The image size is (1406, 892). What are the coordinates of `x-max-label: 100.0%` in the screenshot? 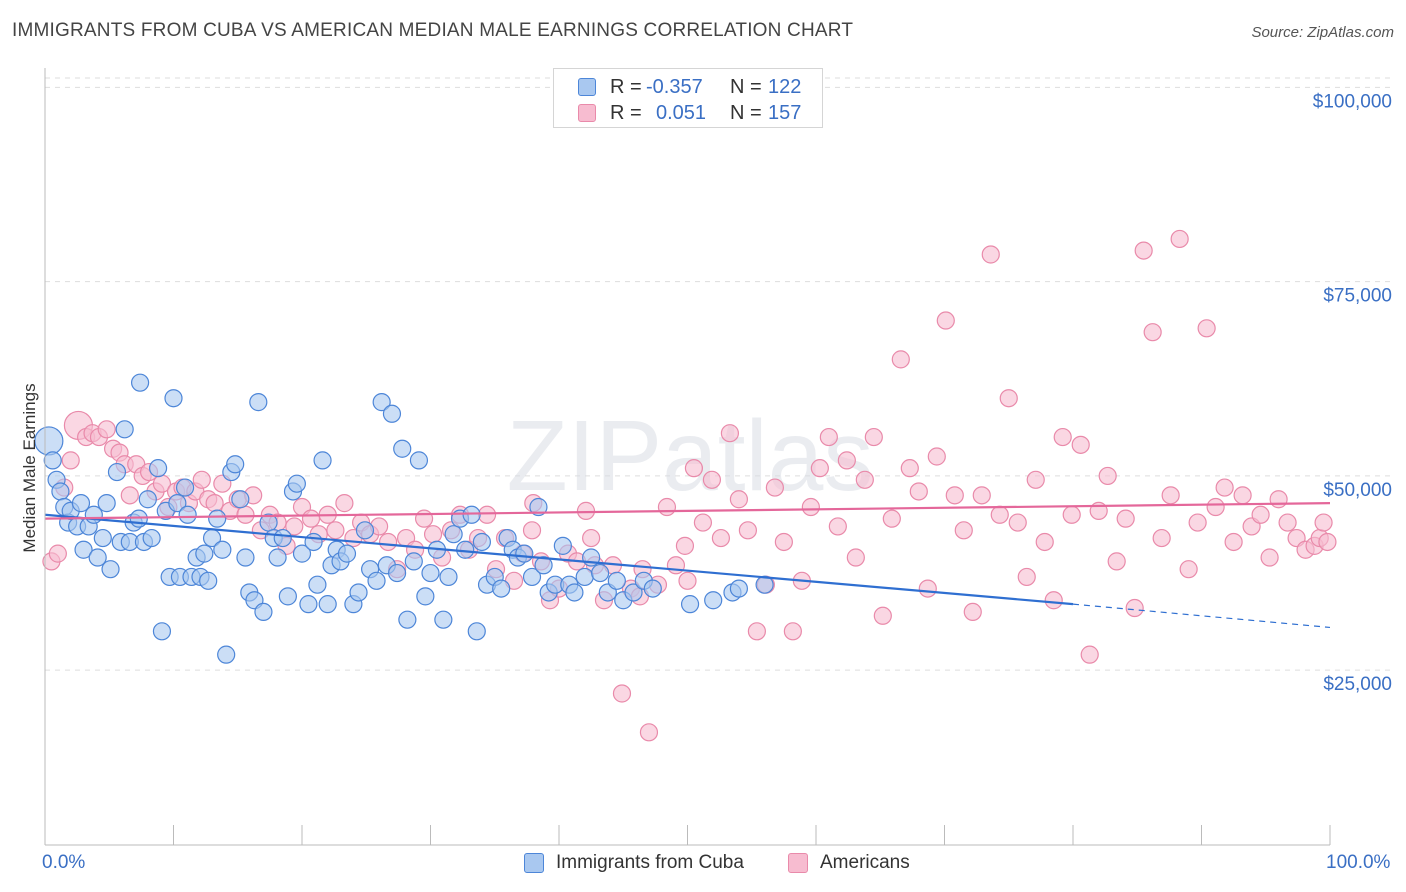 It's located at (1358, 862).